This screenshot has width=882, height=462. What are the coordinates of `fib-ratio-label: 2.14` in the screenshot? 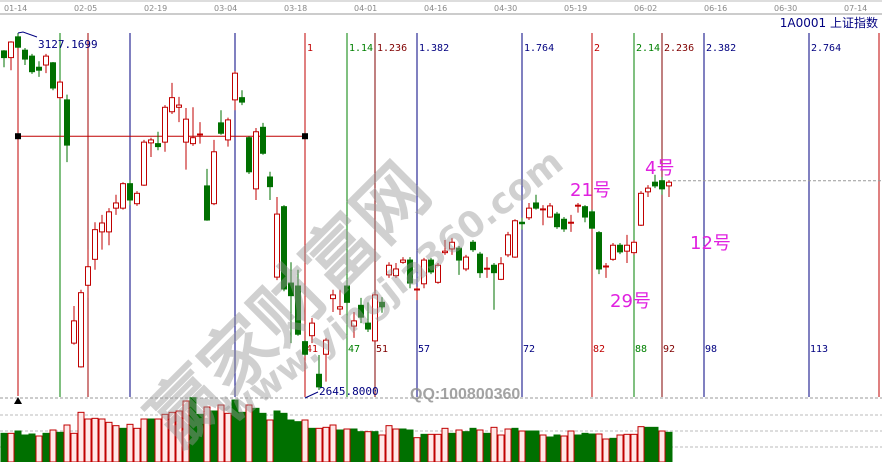 It's located at (648, 48).